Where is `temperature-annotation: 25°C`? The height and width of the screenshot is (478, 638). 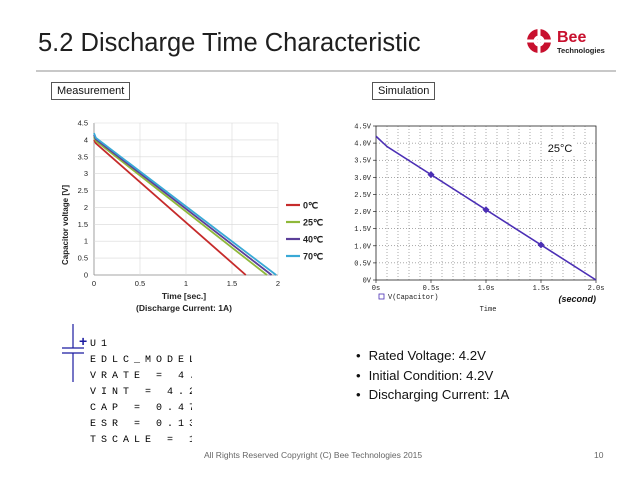
temperature-annotation: 25°C is located at coordinates (560, 149).